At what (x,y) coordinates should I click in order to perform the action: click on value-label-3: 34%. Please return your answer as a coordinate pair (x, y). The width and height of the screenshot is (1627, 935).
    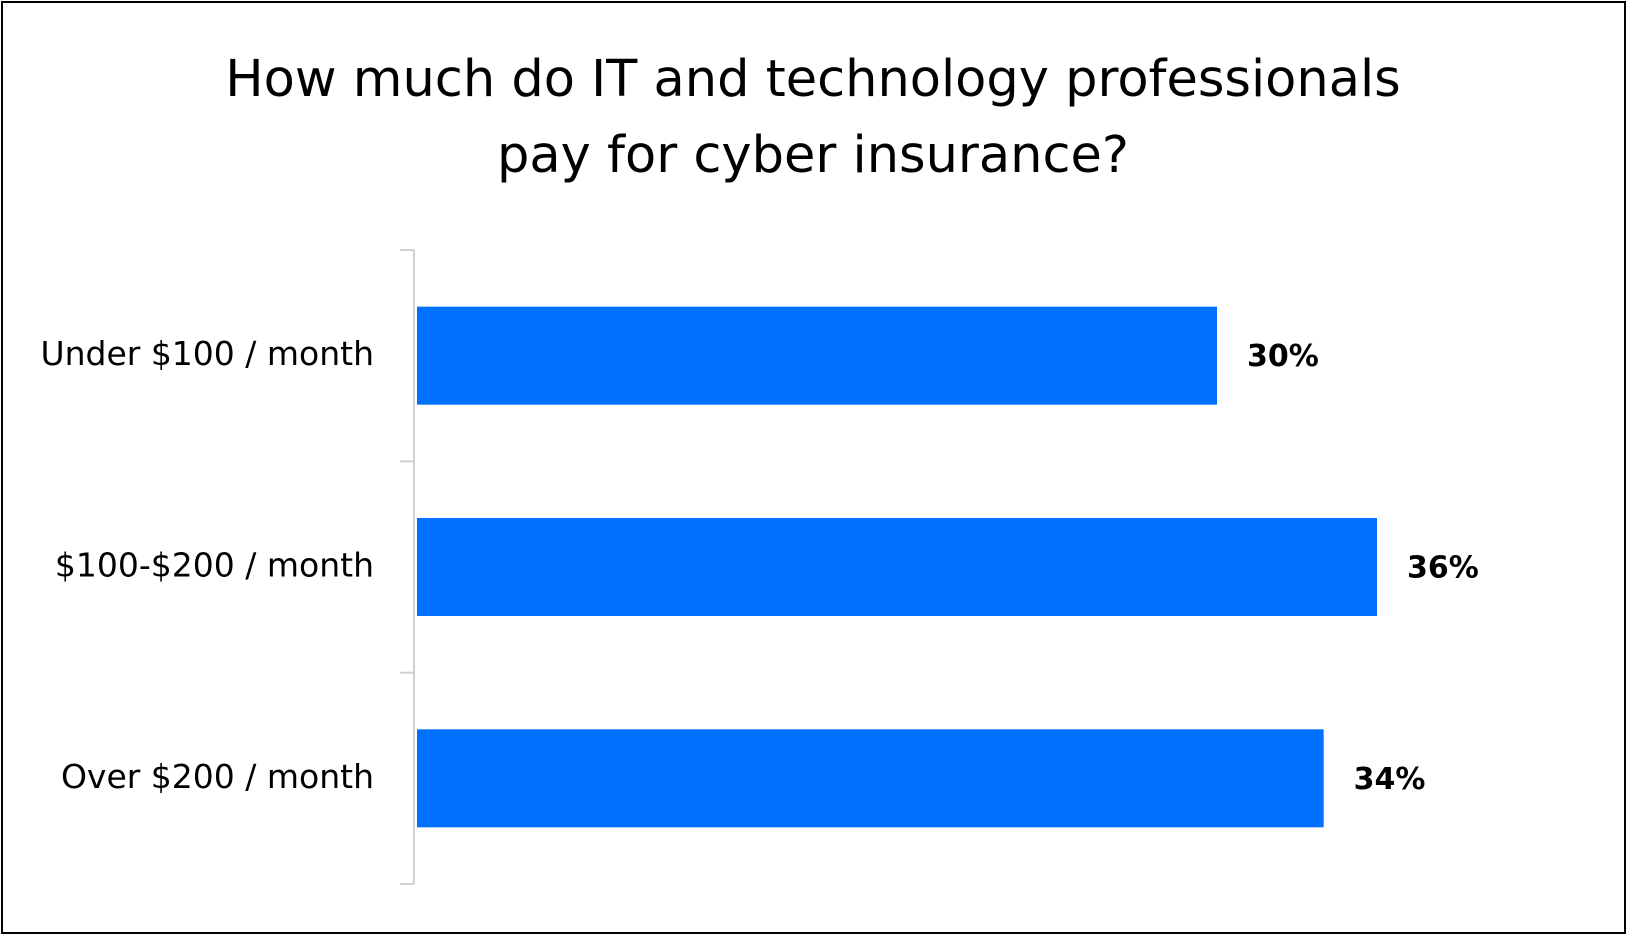
    Looking at the image, I should click on (1390, 779).